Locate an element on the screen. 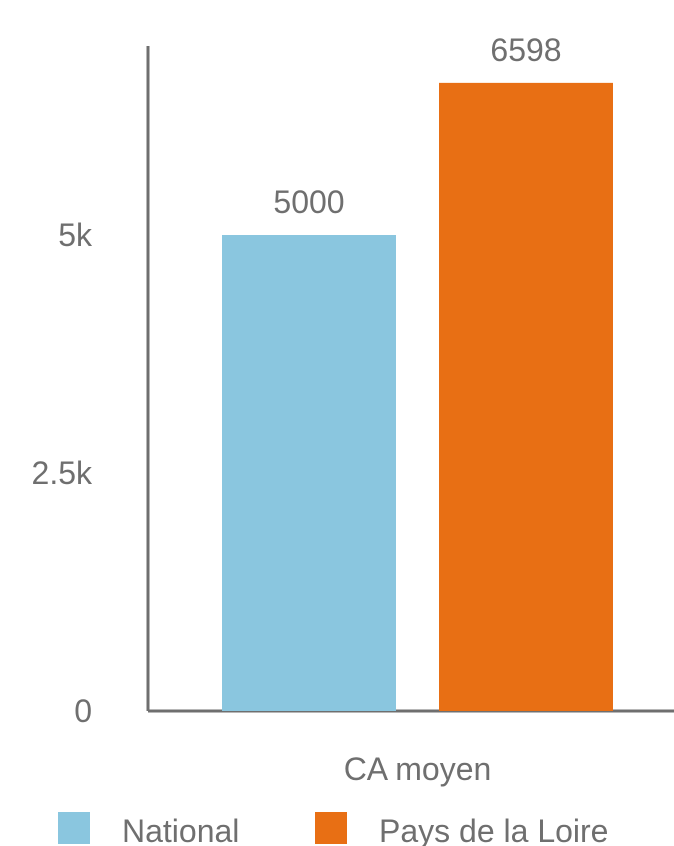  legend-swatch-national is located at coordinates (74, 828).